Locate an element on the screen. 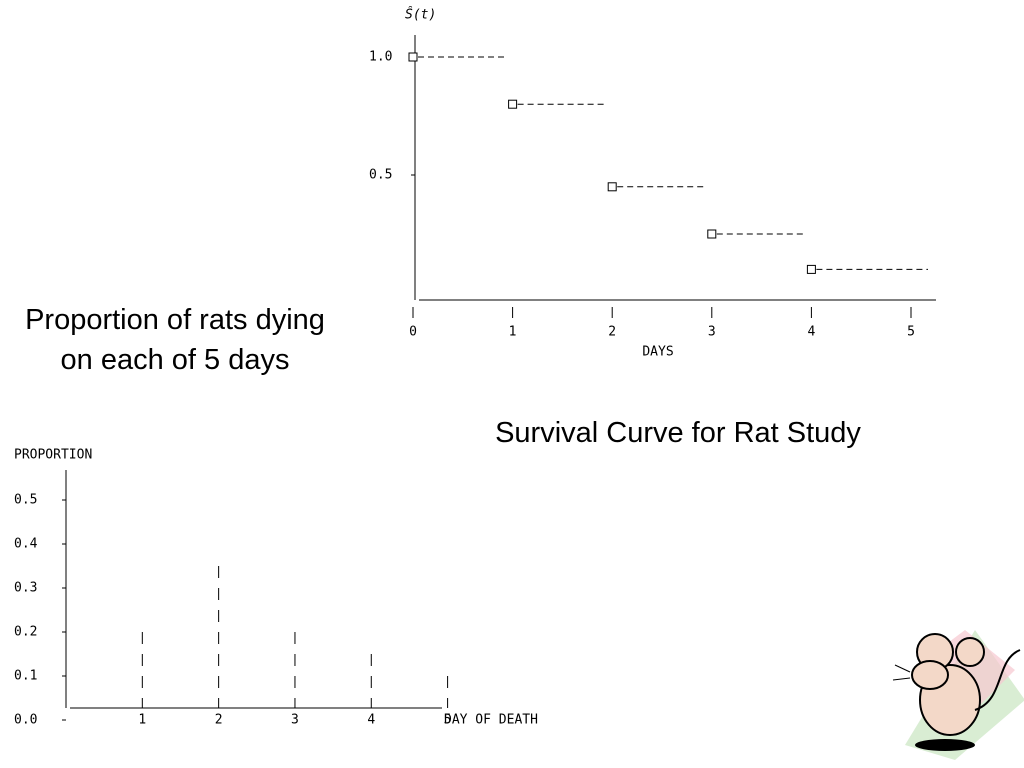 This screenshot has height=768, width=1024. y-tick-label: 1.0 is located at coordinates (380, 57).